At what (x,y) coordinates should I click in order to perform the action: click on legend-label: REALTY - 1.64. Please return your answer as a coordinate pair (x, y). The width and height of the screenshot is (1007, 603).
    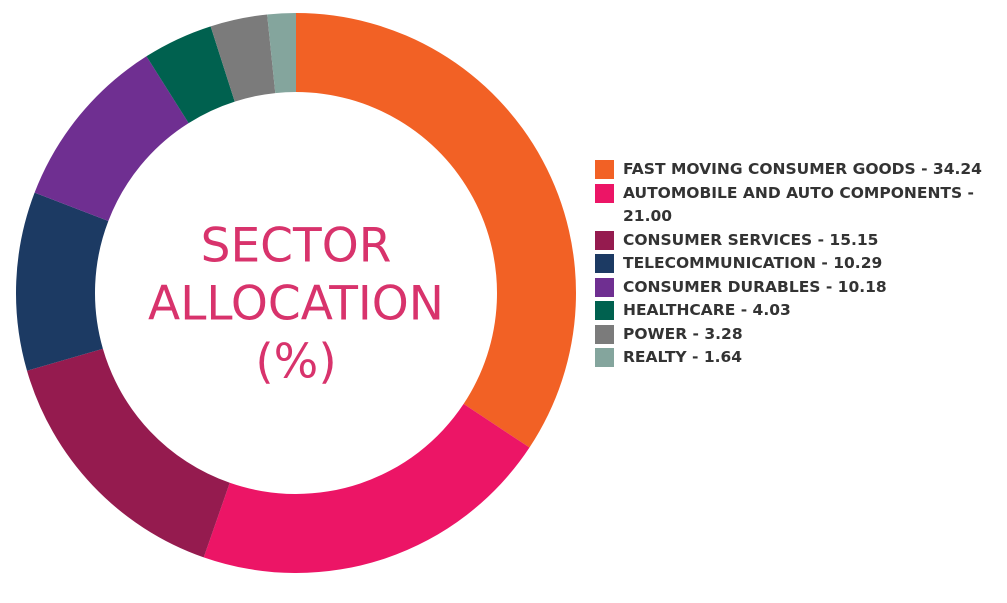
    Looking at the image, I should click on (683, 357).